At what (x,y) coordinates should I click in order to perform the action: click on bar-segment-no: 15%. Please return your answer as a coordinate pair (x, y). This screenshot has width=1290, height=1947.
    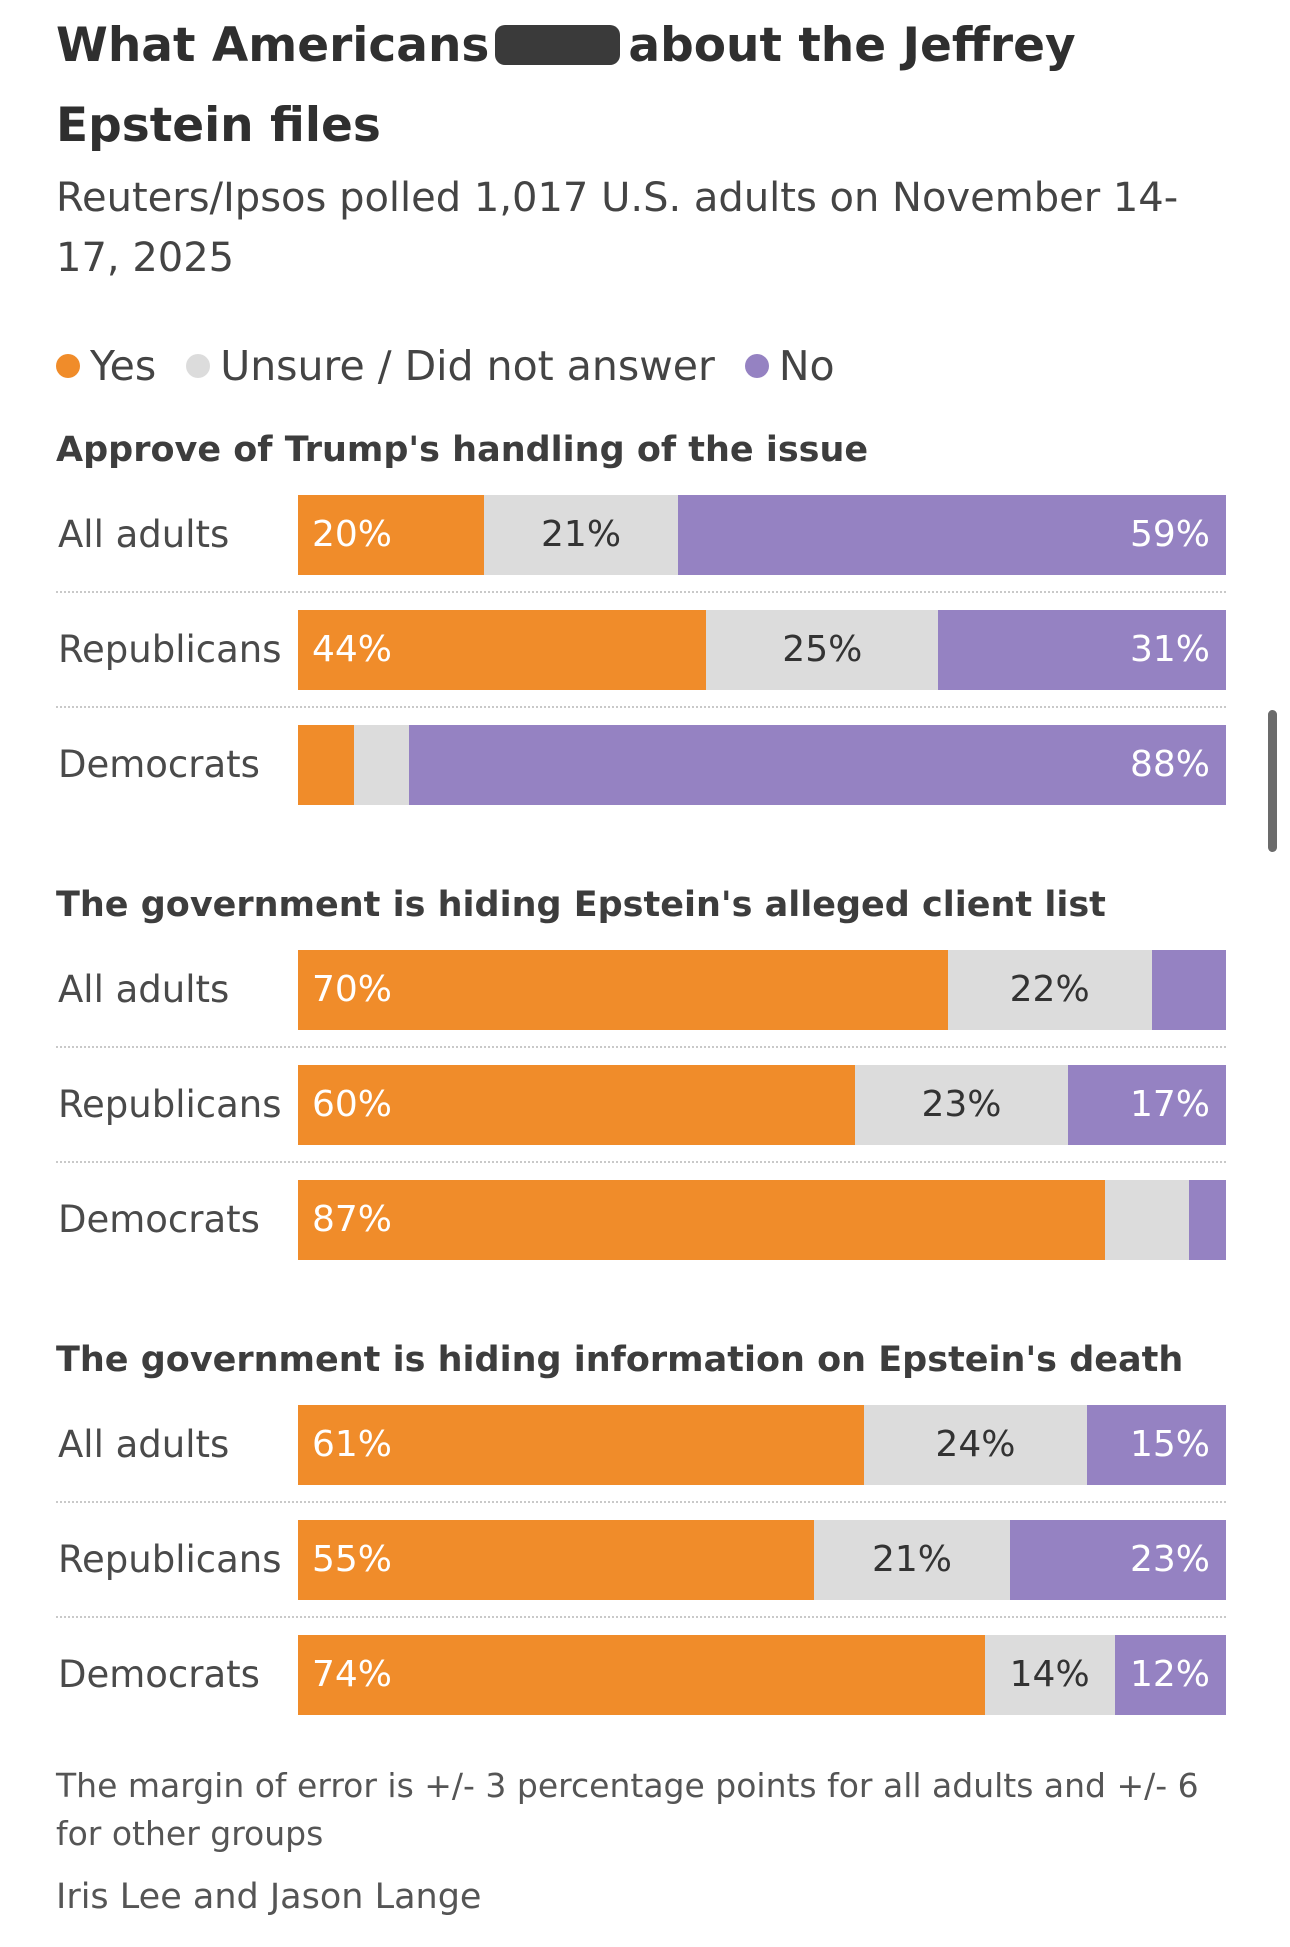
    Looking at the image, I should click on (1156, 1445).